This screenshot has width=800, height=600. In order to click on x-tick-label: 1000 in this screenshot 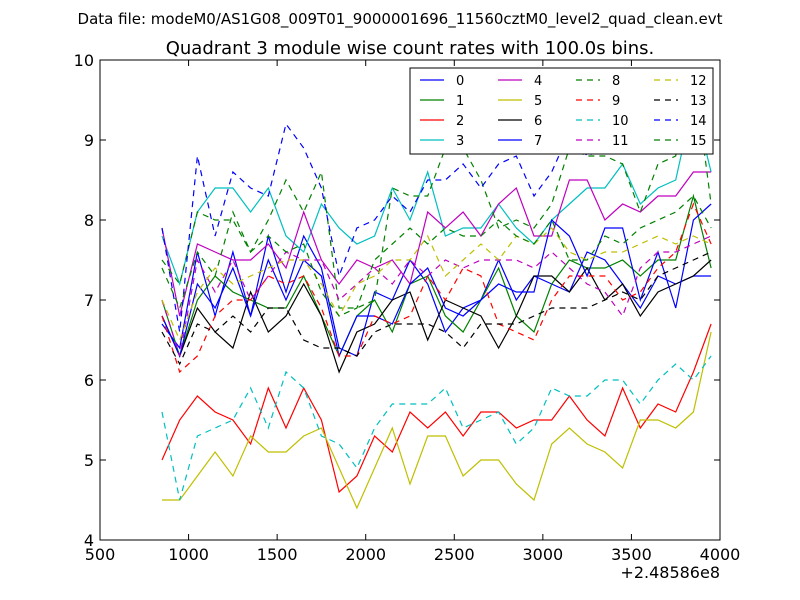, I will do `click(188, 554)`.